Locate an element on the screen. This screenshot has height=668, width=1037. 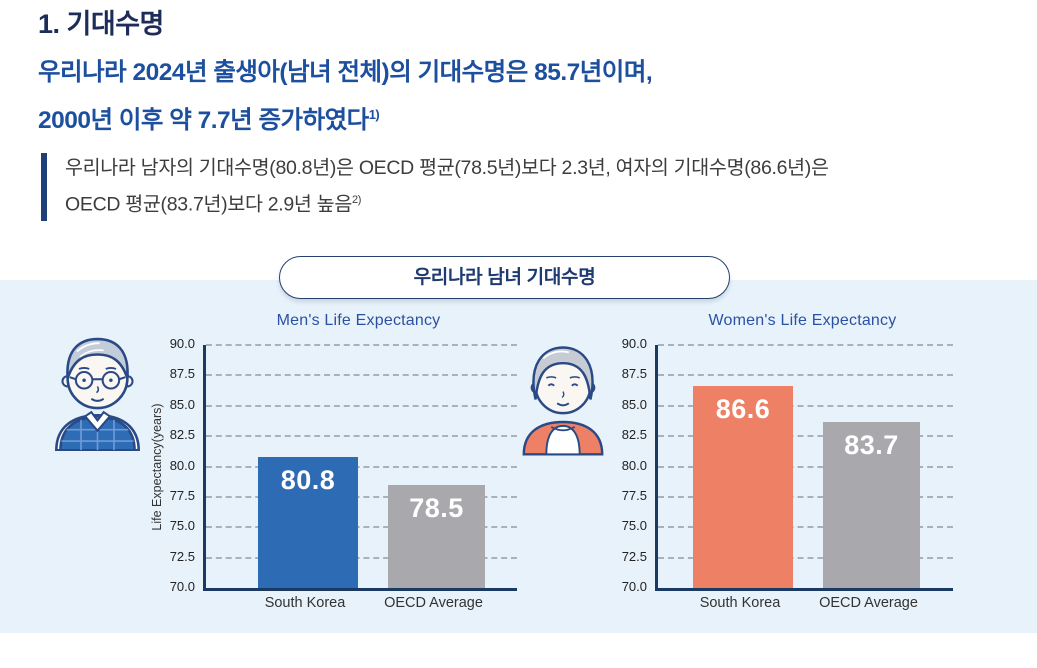
headline-line-2: 2000년 이후 약 7.7년 증가하였다1) is located at coordinates (345, 118).